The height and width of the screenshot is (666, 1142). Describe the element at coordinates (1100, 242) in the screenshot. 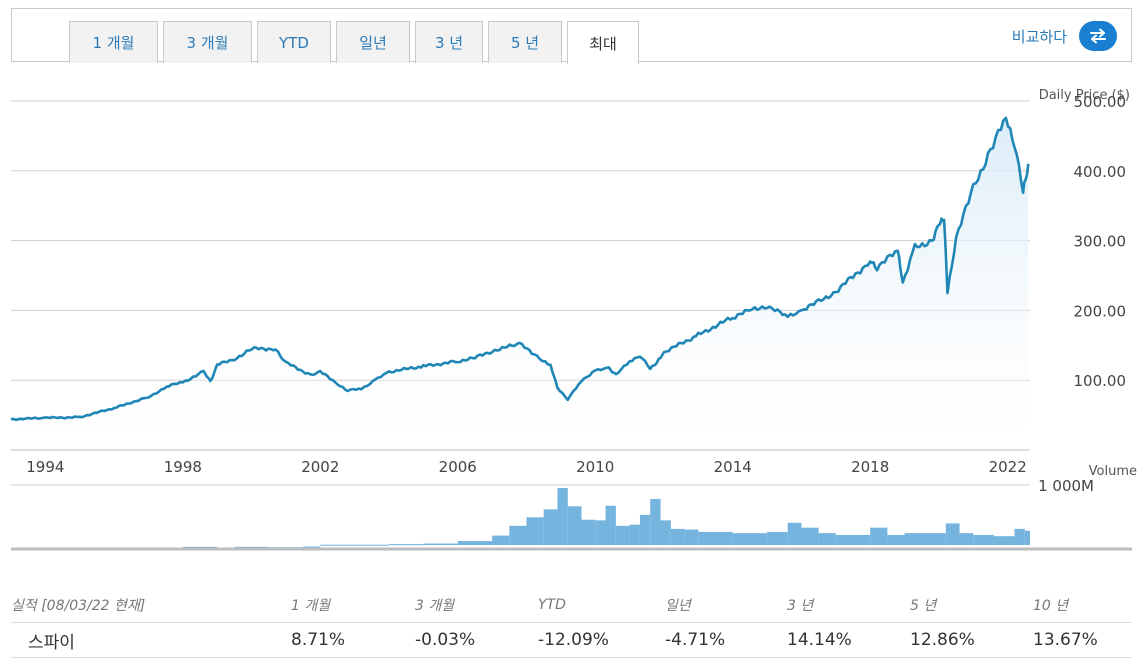

I see `price-tick-label: 300.00` at that location.